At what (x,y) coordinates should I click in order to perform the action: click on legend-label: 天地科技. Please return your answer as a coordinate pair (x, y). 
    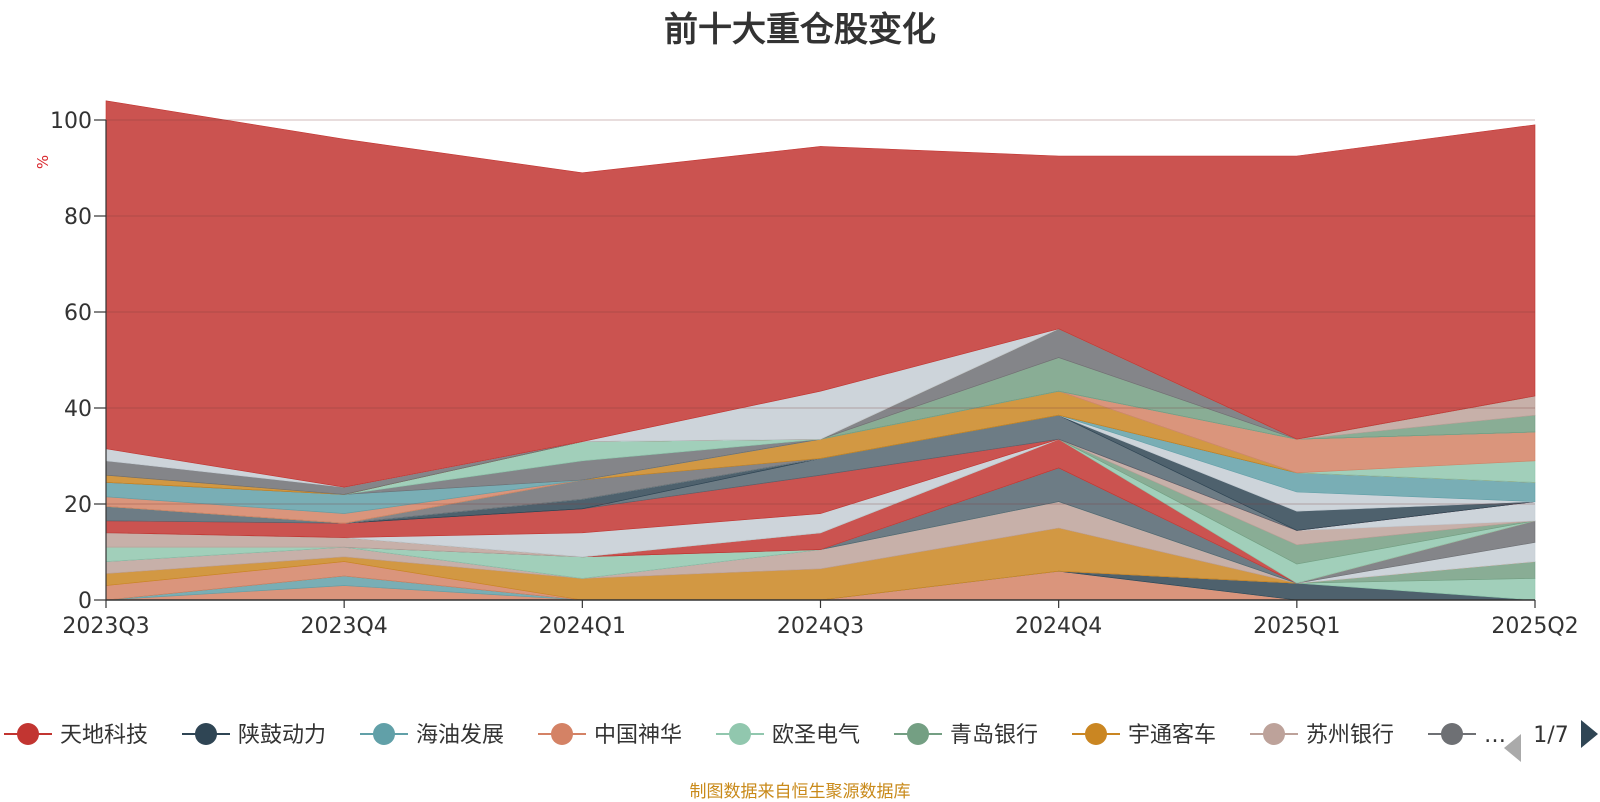
    Looking at the image, I should click on (104, 735).